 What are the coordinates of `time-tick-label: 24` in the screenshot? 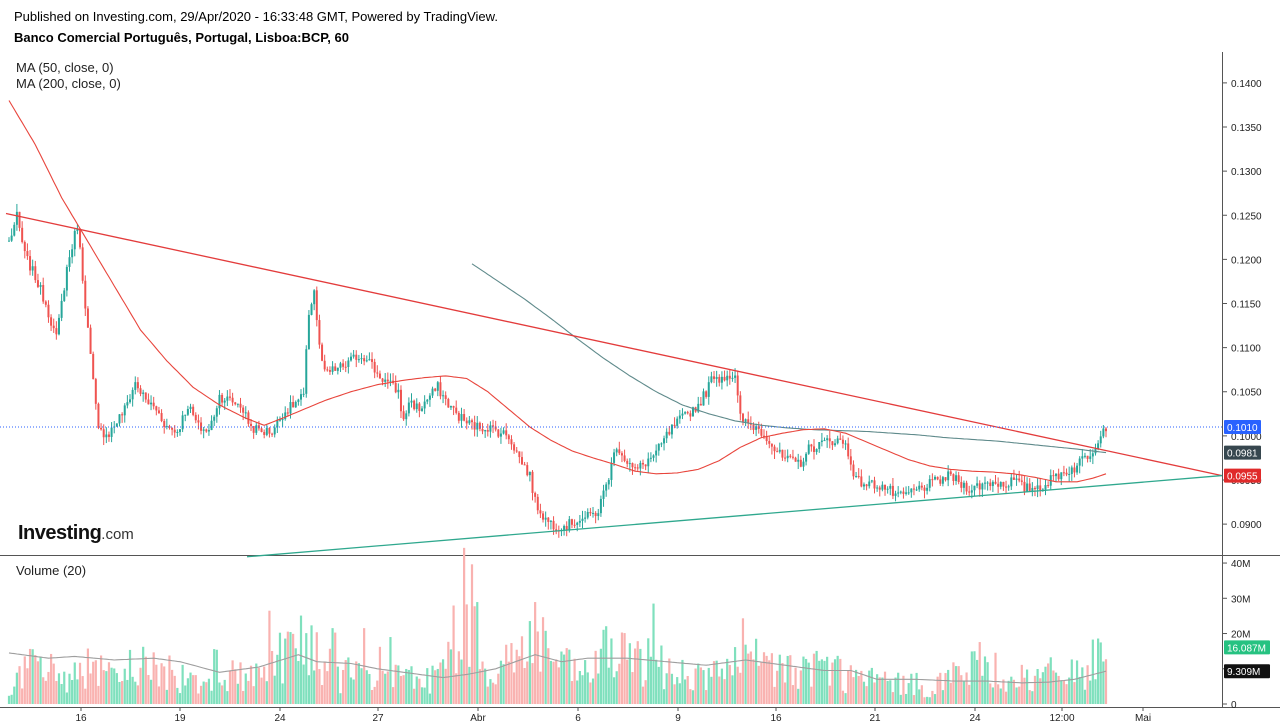 It's located at (280, 718).